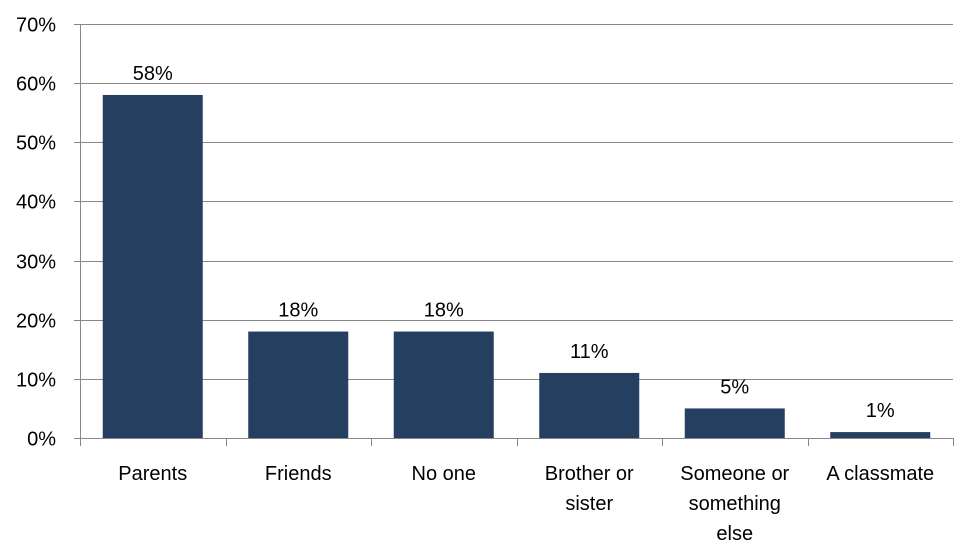 The height and width of the screenshot is (548, 966). What do you see at coordinates (36, 26) in the screenshot?
I see `y-tick-label: 70%` at bounding box center [36, 26].